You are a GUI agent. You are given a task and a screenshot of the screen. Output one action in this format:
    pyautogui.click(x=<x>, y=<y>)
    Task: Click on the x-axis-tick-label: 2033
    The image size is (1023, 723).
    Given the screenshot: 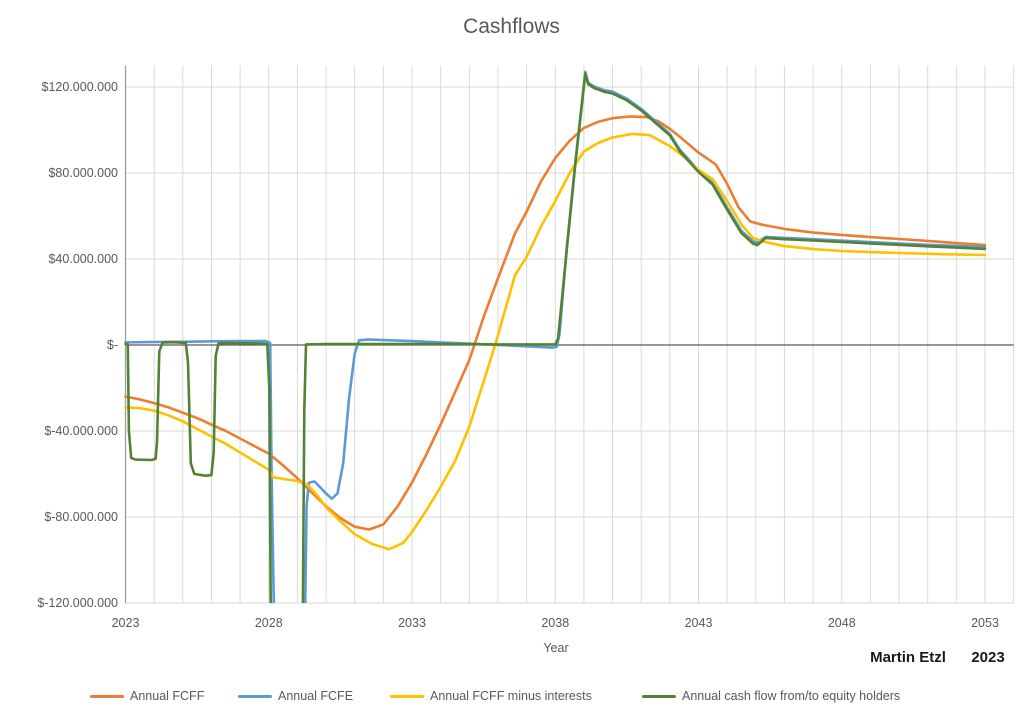 What is the action you would take?
    pyautogui.click(x=412, y=623)
    